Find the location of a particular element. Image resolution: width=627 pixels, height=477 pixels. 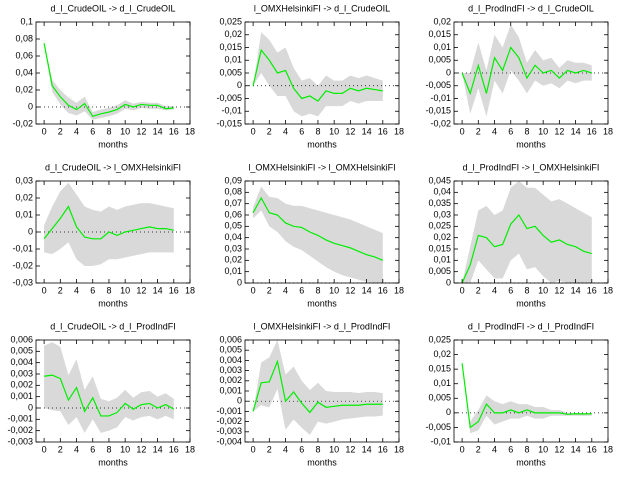

y-tick-label: 0,08 is located at coordinates (24, 38).